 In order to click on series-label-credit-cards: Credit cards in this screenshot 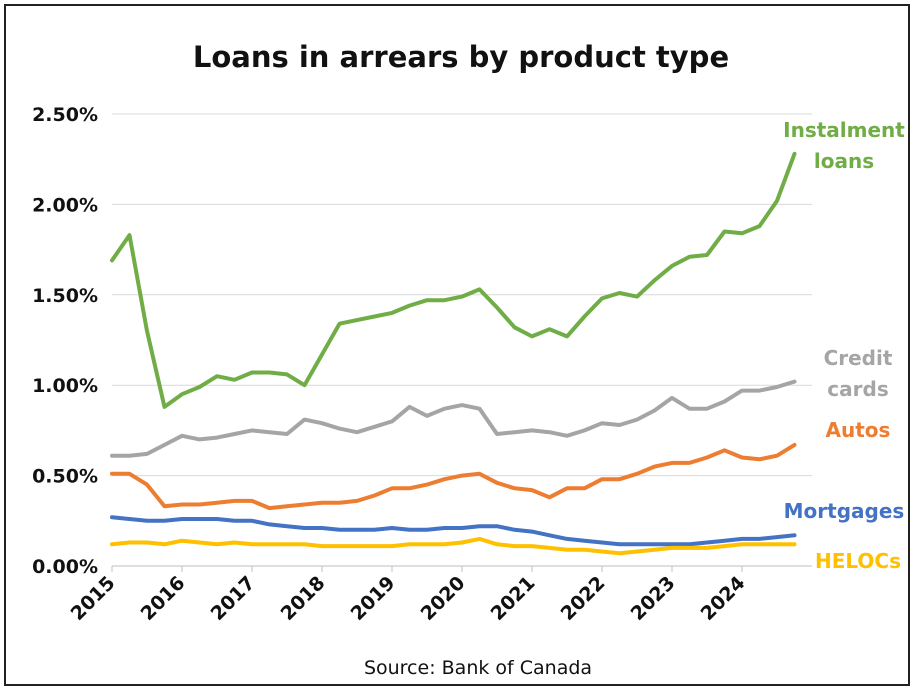, I will do `click(858, 373)`.